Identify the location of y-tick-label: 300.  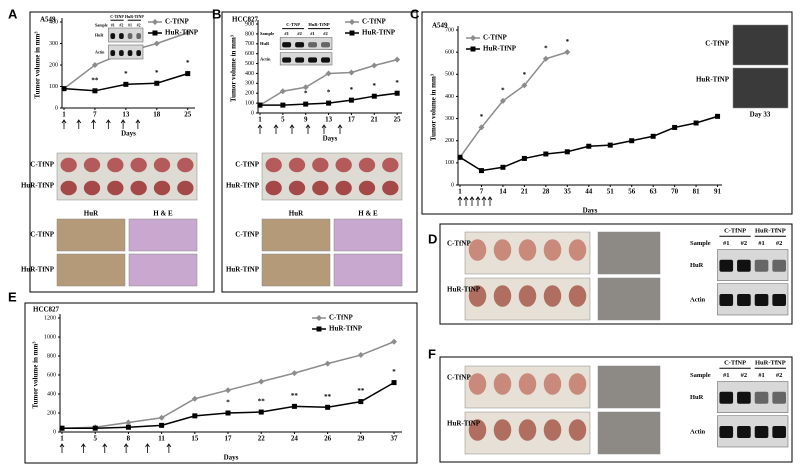
(449, 119).